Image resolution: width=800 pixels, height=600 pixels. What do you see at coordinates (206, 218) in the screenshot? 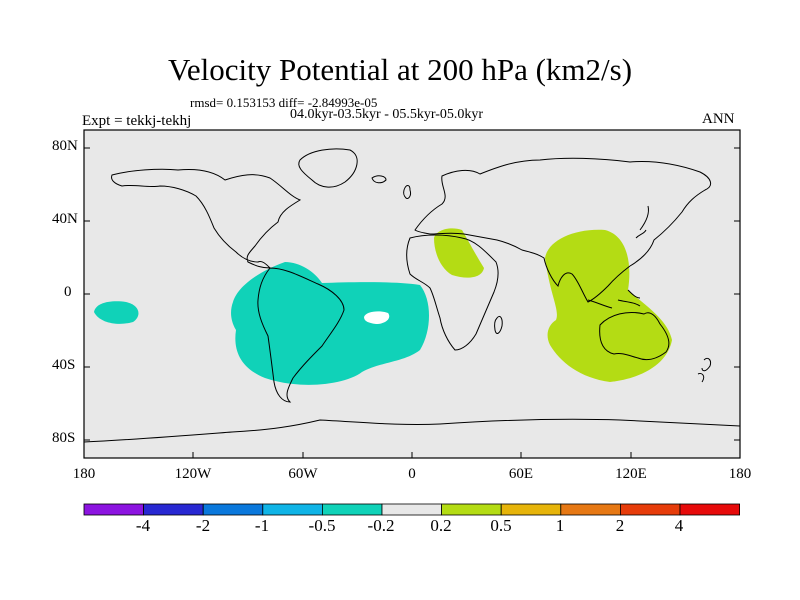
I see `north-america-coast` at bounding box center [206, 218].